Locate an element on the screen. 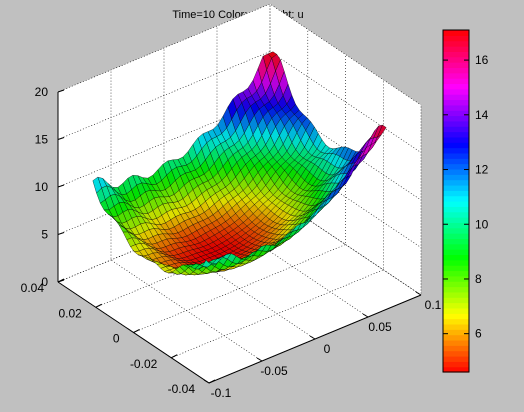 The height and width of the screenshot is (412, 524). x-tick-label: 0.1 is located at coordinates (433, 305).